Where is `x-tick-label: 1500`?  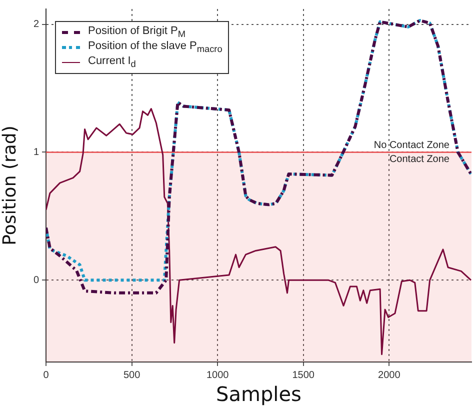 x-tick-label: 1500 is located at coordinates (303, 375).